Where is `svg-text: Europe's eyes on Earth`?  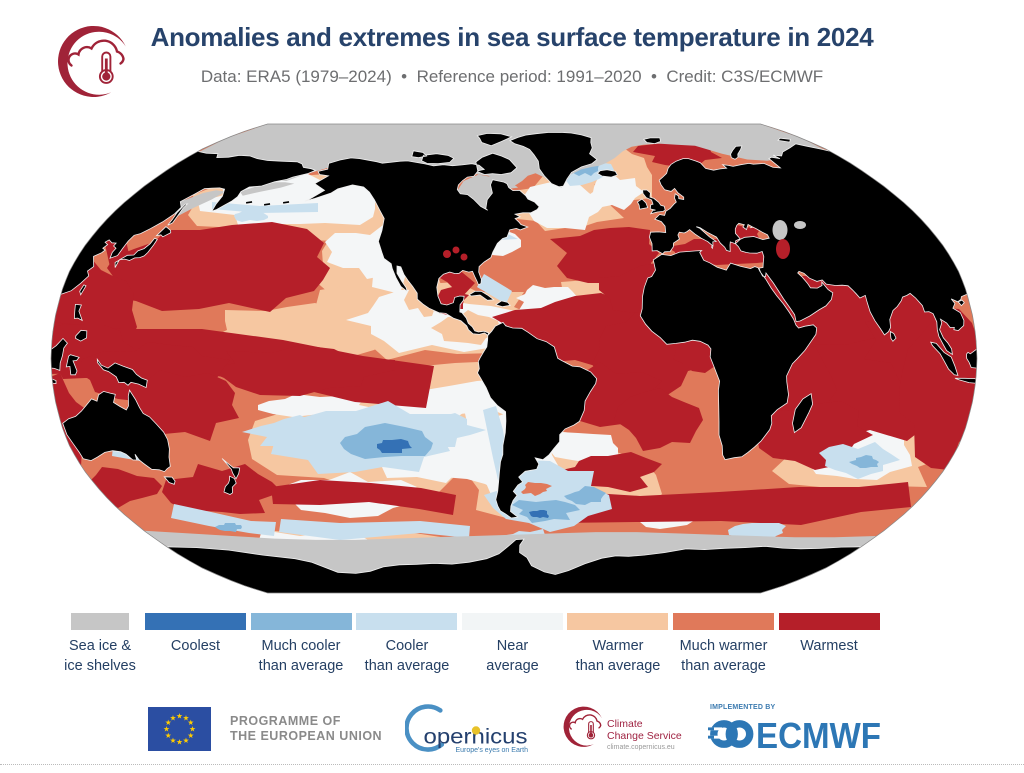
svg-text: Europe's eyes on Earth is located at coordinates (491, 750).